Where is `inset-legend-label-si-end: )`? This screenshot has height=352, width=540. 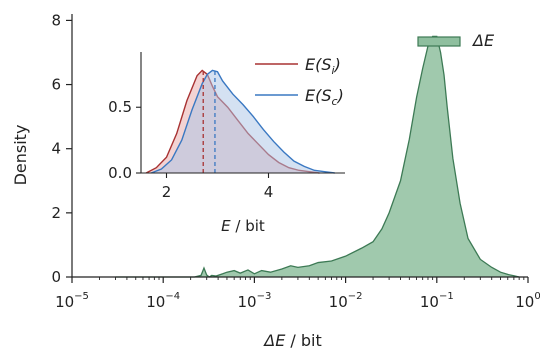 inset-legend-label-si-end: ) is located at coordinates (337, 64).